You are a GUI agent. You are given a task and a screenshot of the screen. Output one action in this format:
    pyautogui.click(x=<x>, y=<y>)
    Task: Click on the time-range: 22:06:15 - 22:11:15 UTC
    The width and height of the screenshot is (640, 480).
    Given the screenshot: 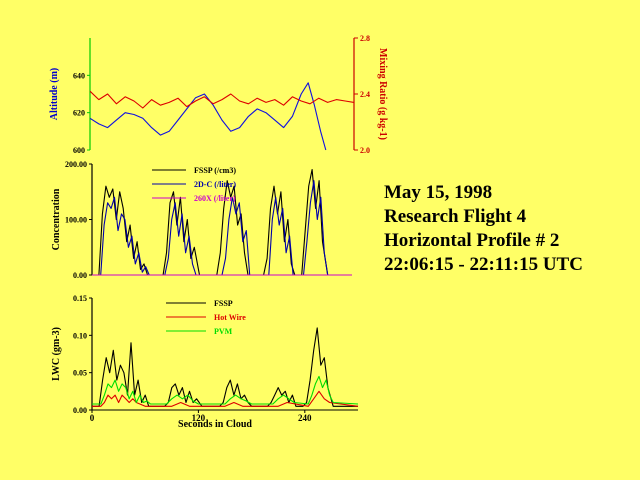 What is the action you would take?
    pyautogui.click(x=483, y=264)
    